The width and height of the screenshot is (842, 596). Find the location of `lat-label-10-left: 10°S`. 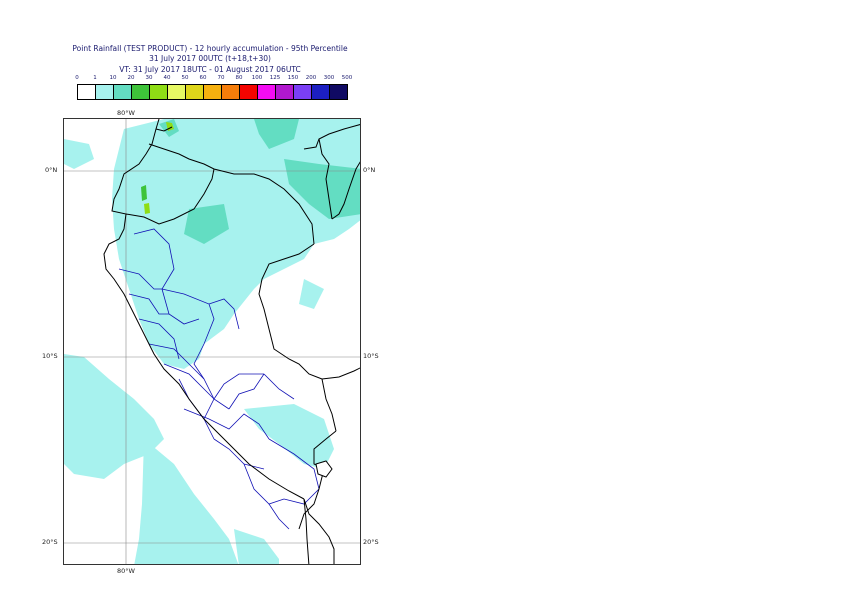

lat-label-10-left: 10°S is located at coordinates (50, 356).